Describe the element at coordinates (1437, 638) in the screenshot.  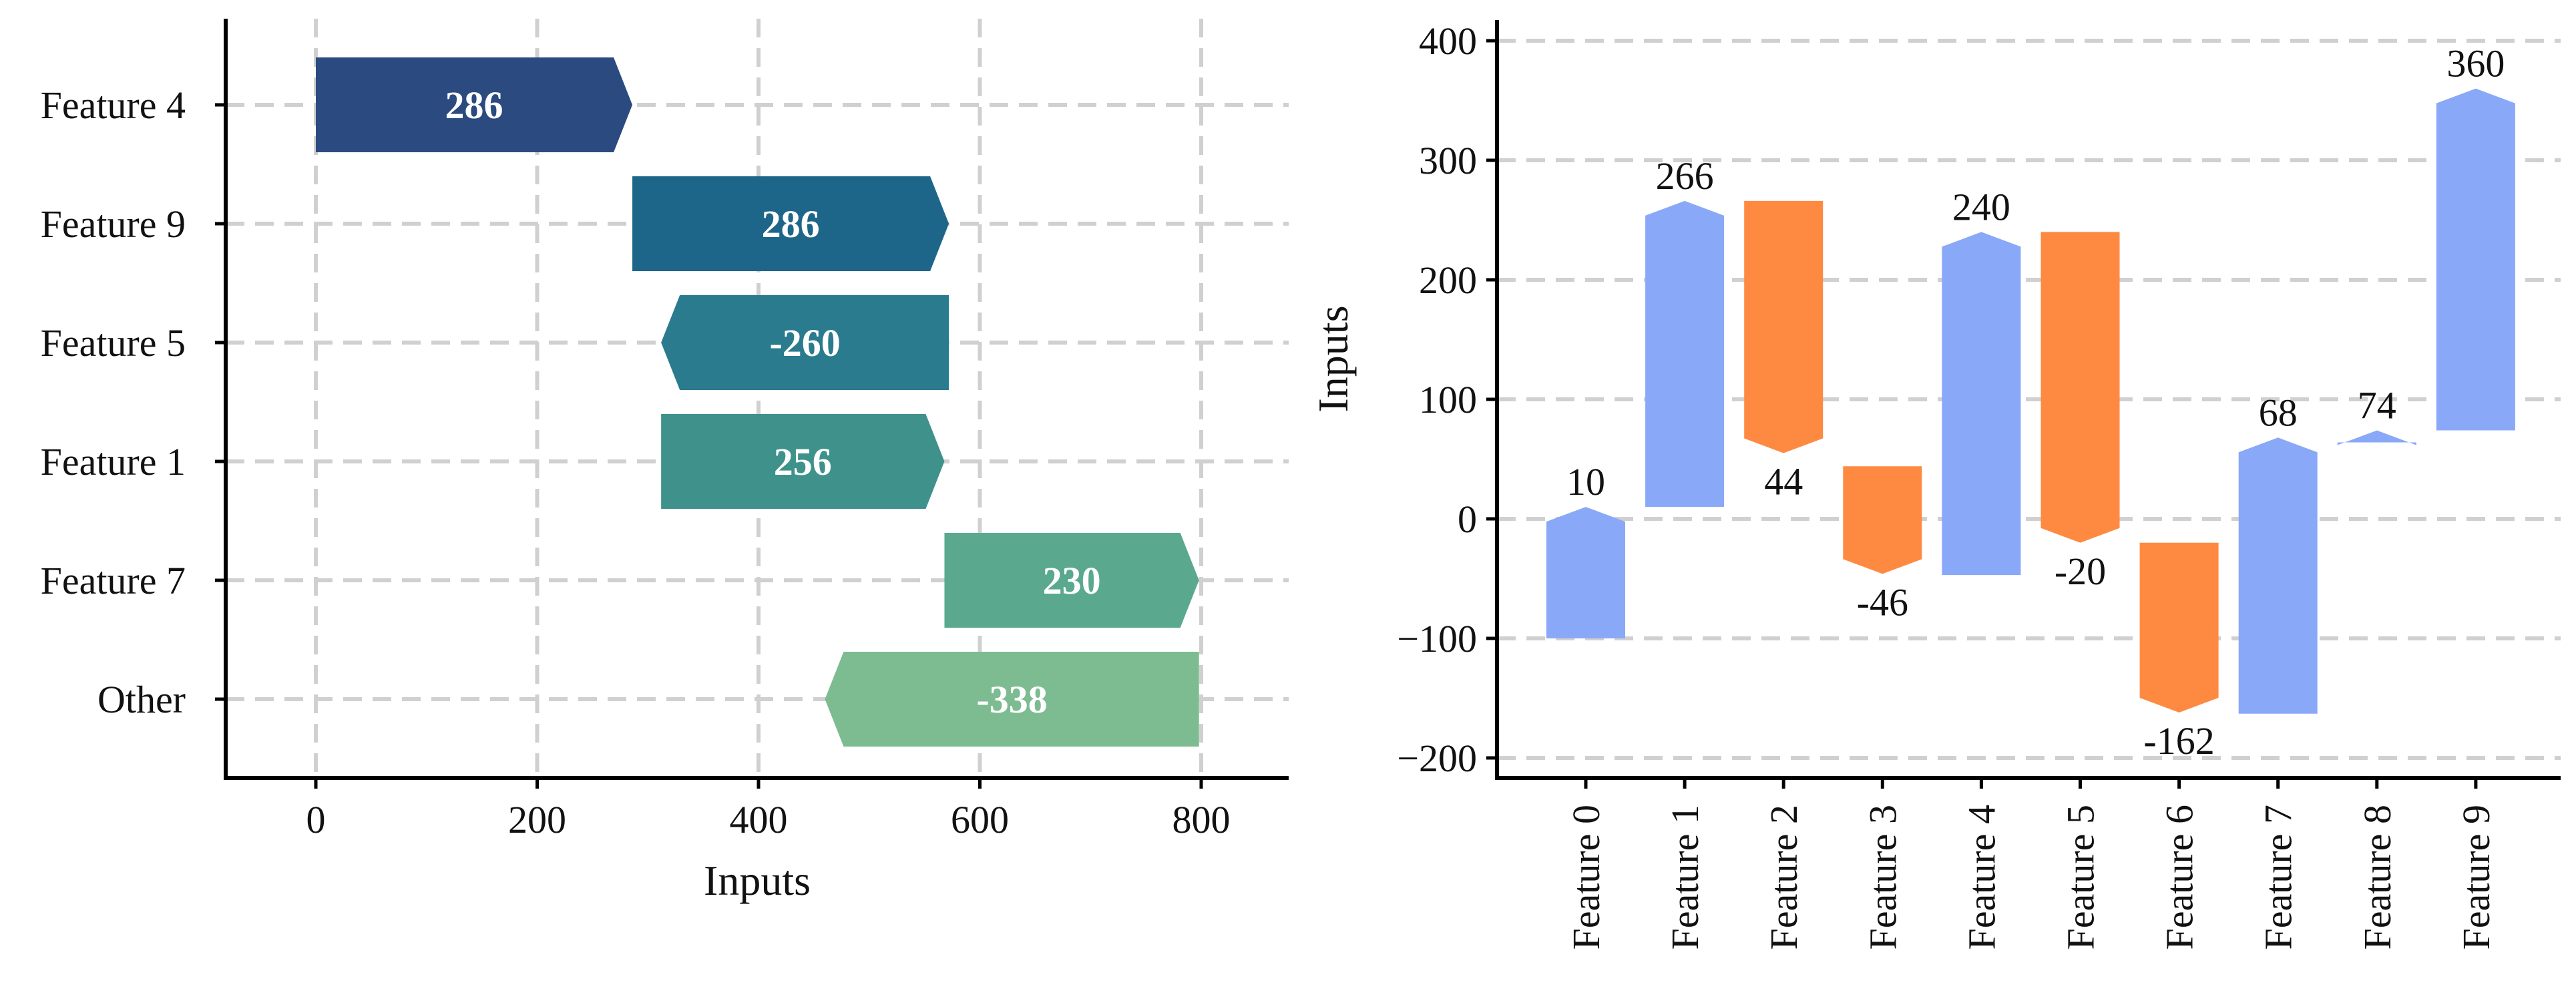
I see `right-y-tick-label: −100` at that location.